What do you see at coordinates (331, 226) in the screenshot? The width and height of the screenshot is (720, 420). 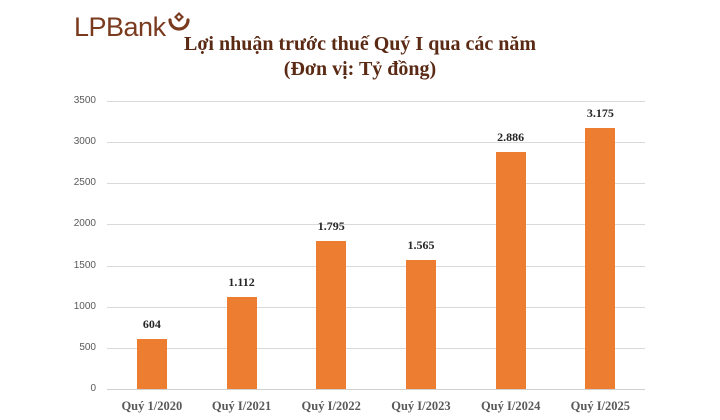 I see `data-label: 1.795` at bounding box center [331, 226].